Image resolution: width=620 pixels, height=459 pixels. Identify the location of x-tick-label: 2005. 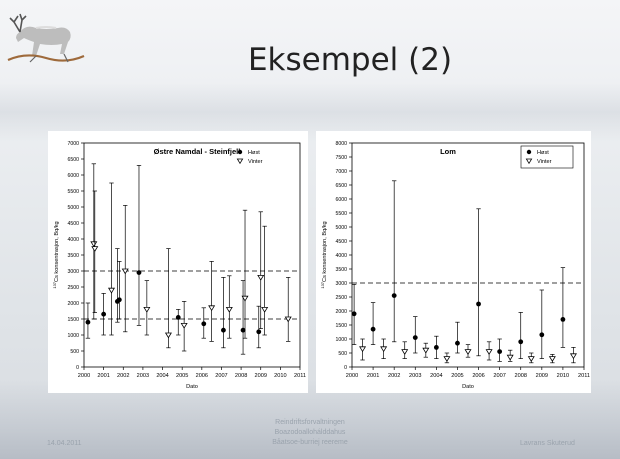
(182, 376).